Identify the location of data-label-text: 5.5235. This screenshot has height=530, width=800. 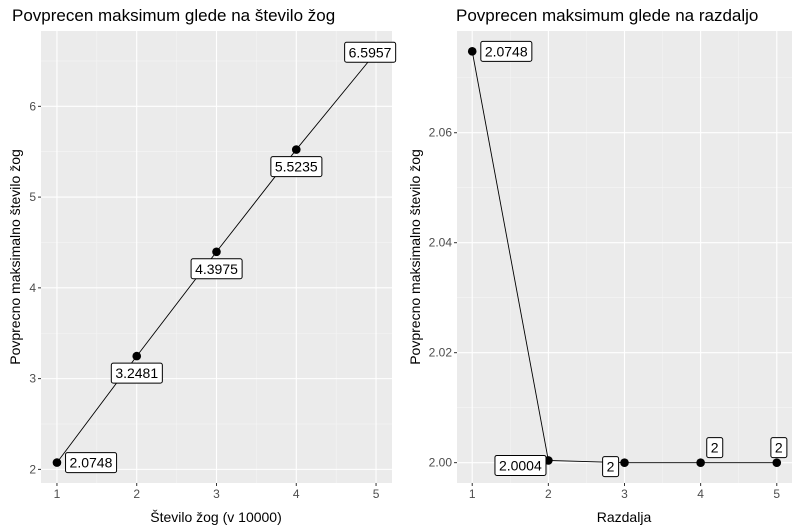
(296, 167).